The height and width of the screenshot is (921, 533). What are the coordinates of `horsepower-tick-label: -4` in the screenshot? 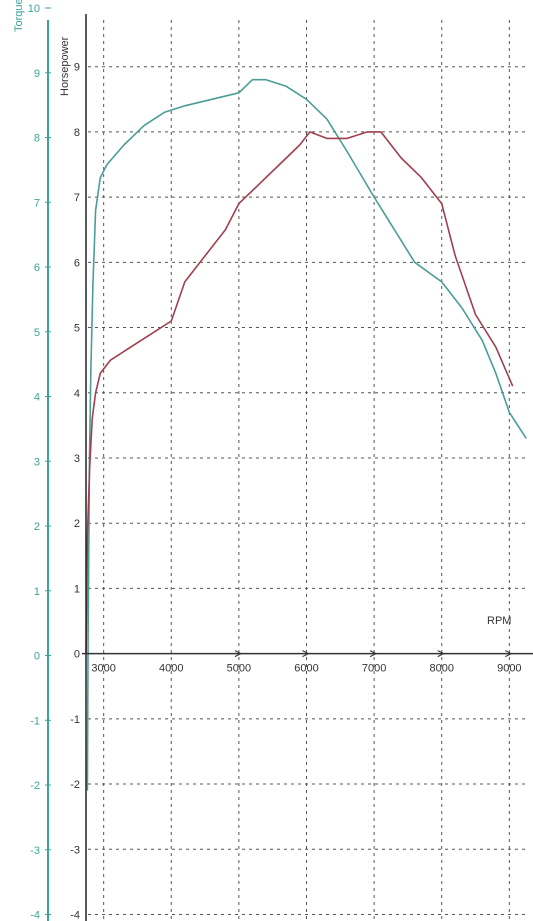 It's located at (75, 915).